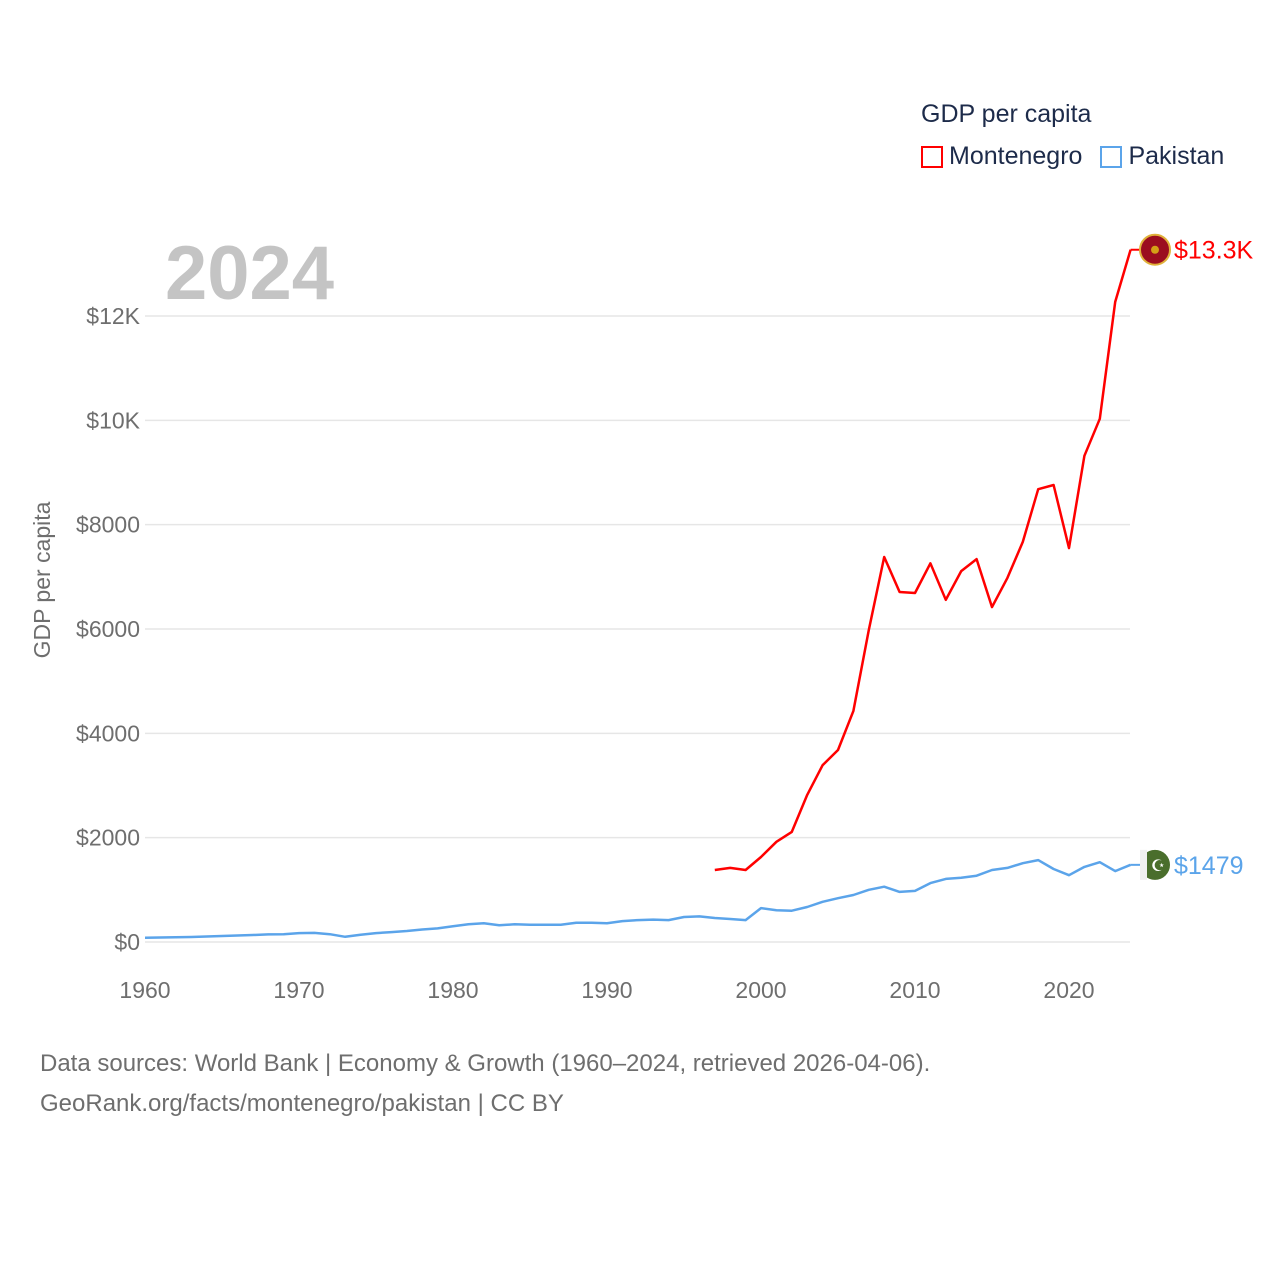 The width and height of the screenshot is (1280, 1280). I want to click on pakistan-flag-crescent-icon: ☪, so click(1158, 866).